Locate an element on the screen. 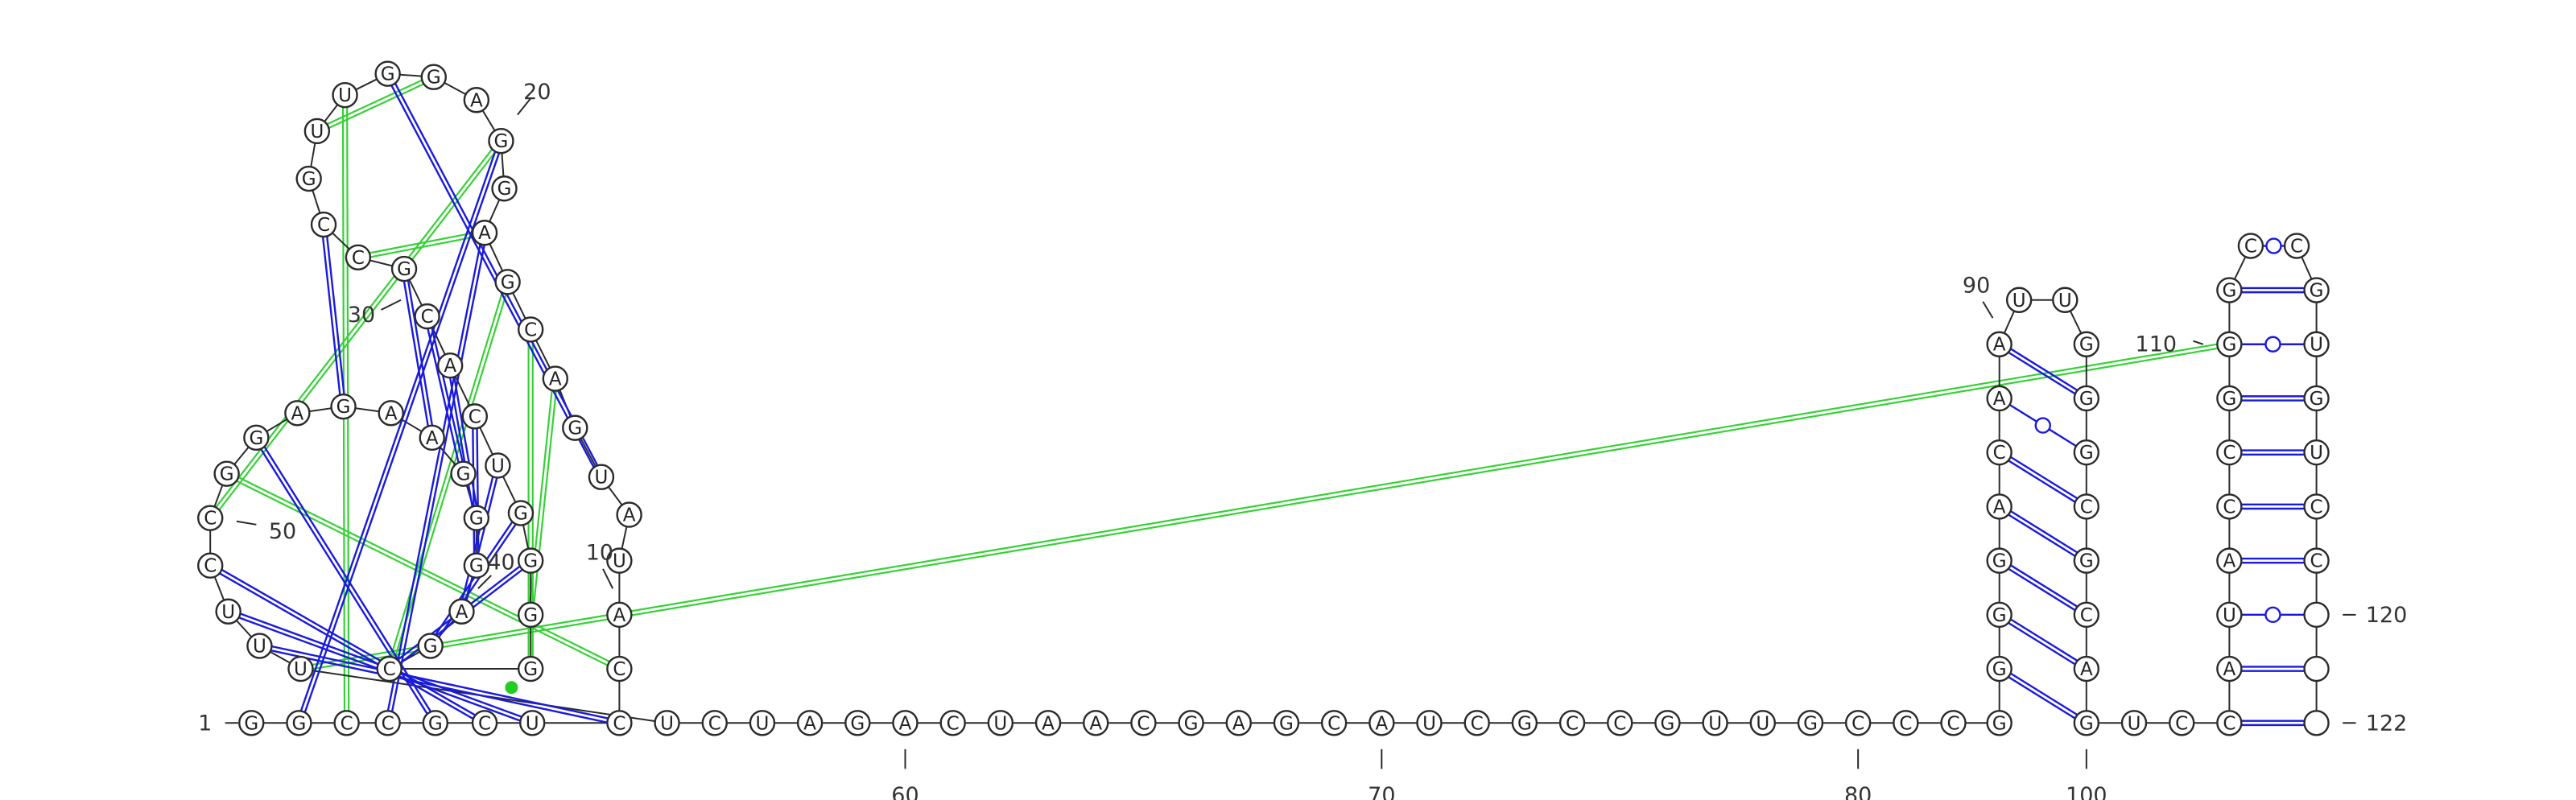 The width and height of the screenshot is (2576, 800). nucleotide-9: C is located at coordinates (619, 669).